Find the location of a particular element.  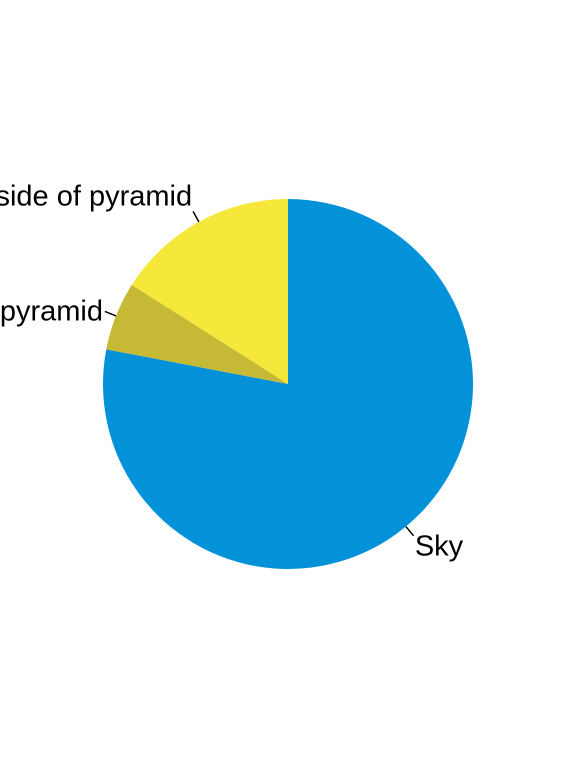

slice-label-2: Shady side of a pyramid is located at coordinates (51, 312).